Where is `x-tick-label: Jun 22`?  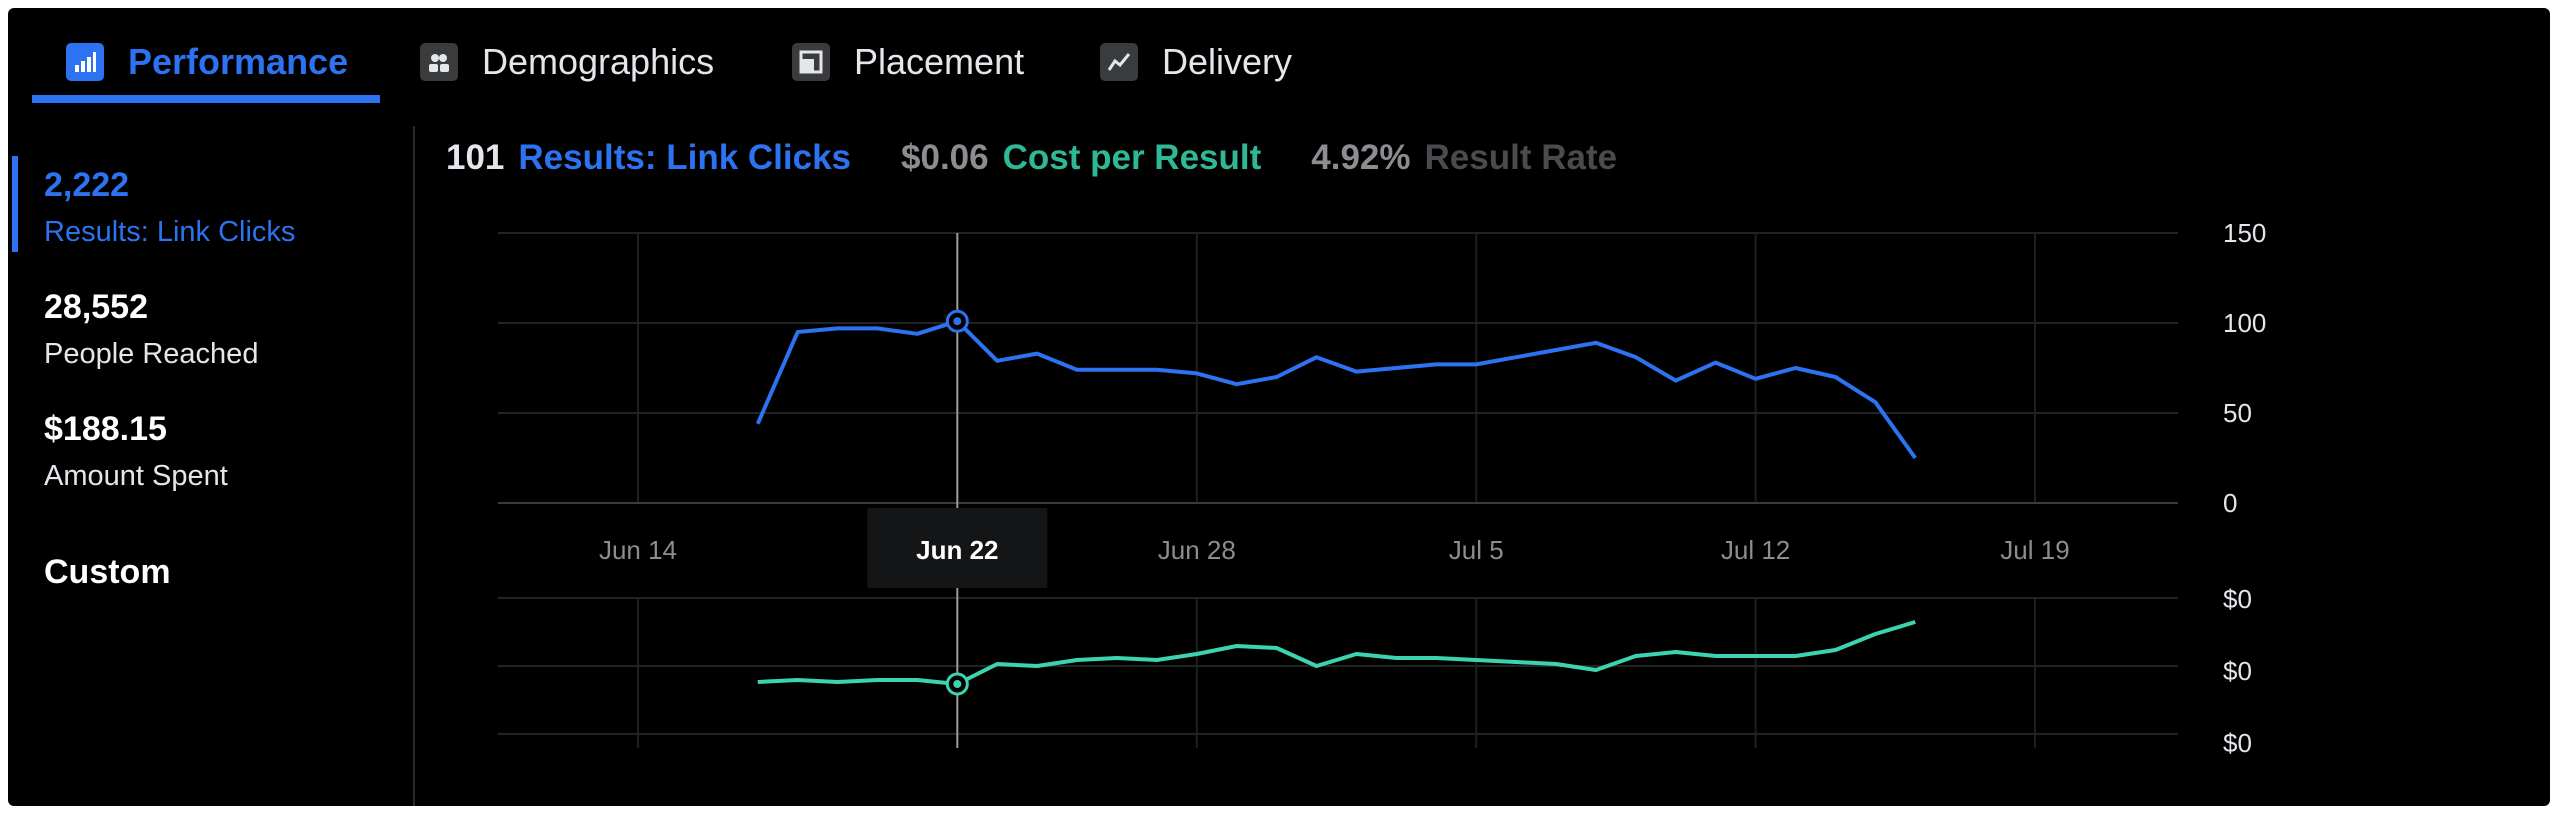
x-tick-label: Jun 22 is located at coordinates (957, 550).